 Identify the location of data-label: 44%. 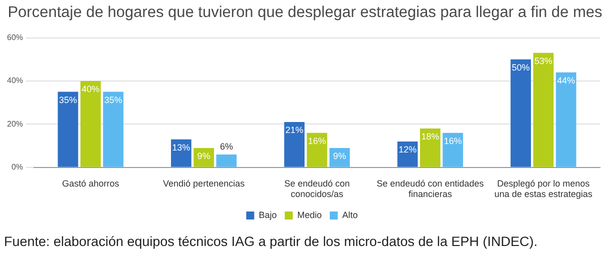
(566, 80).